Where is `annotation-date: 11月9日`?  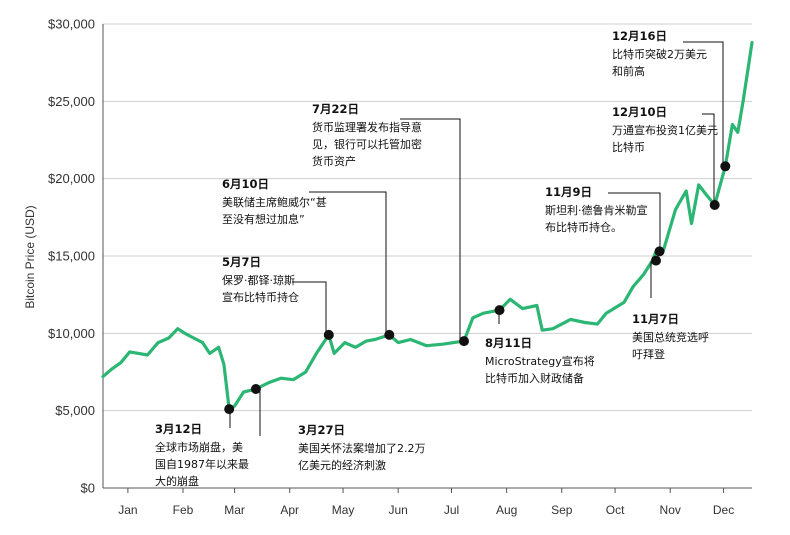
annotation-date: 11月9日 is located at coordinates (568, 192).